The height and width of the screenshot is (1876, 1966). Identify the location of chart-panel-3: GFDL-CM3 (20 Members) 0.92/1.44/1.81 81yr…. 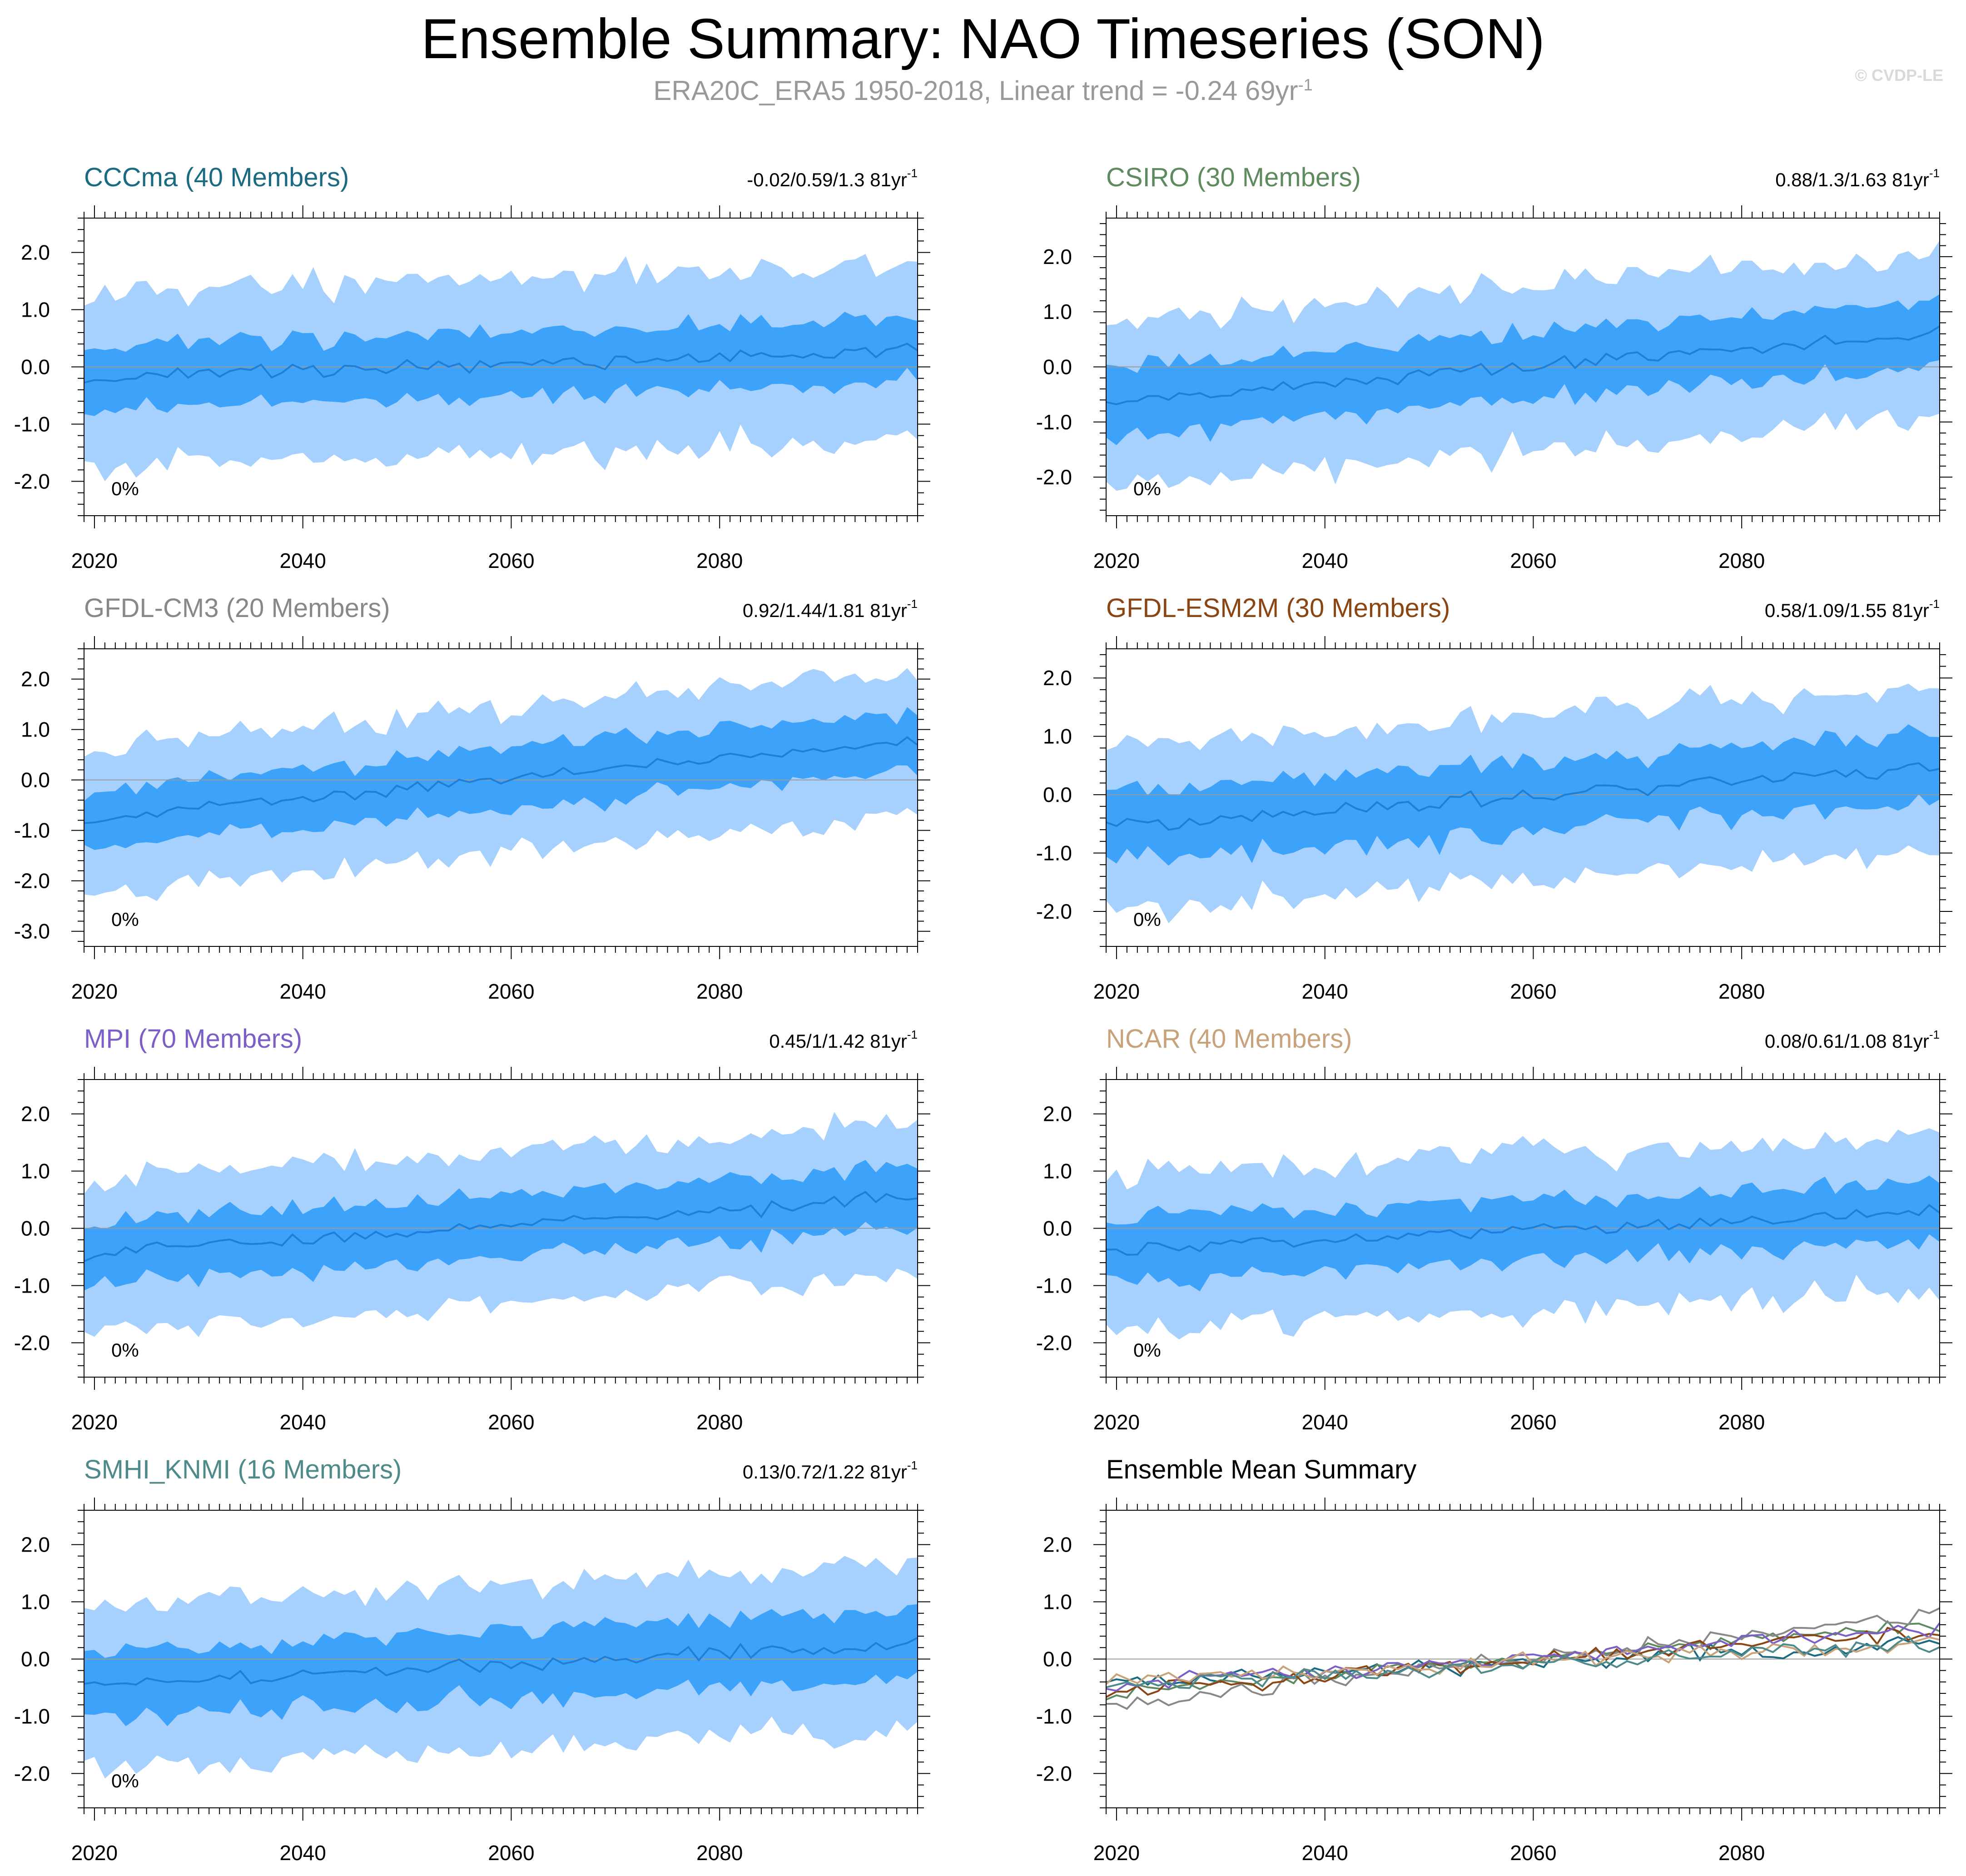
(472, 798).